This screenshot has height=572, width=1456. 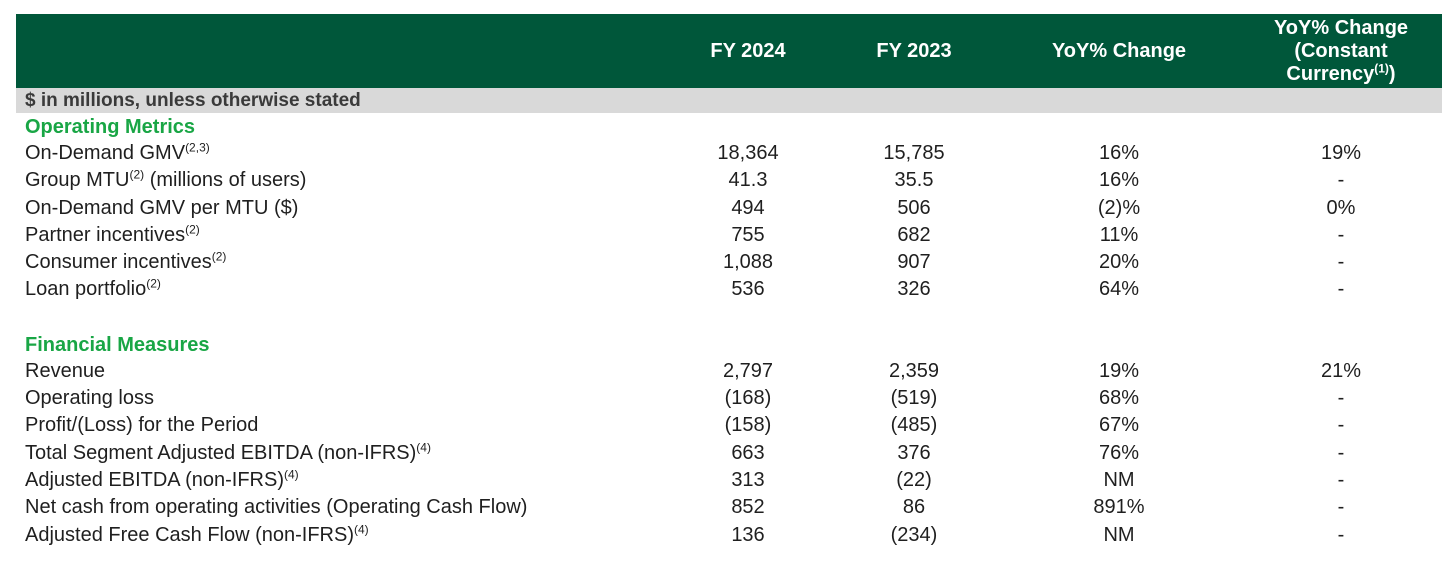 What do you see at coordinates (914, 289) in the screenshot?
I see `value-fy2023: 326` at bounding box center [914, 289].